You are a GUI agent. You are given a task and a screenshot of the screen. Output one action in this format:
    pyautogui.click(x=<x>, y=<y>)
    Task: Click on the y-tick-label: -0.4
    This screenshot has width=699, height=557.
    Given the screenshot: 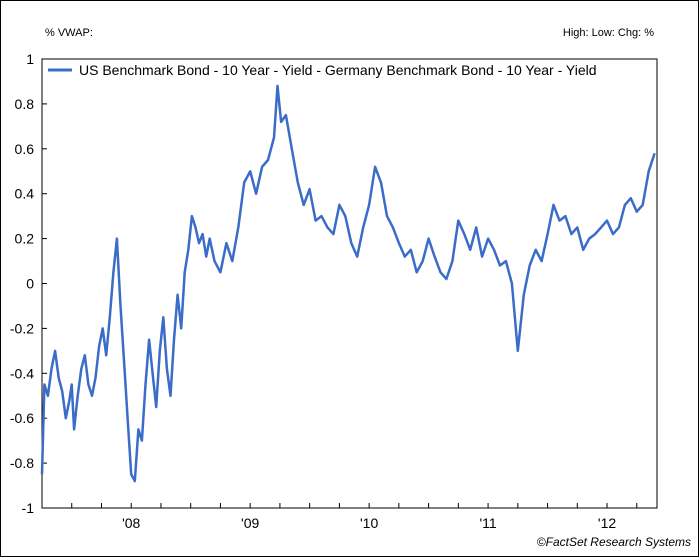 What is the action you would take?
    pyautogui.click(x=22, y=373)
    